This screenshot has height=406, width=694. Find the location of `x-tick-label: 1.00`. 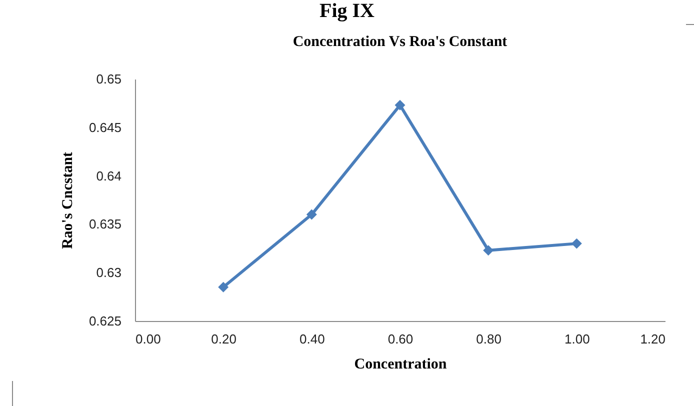

x-tick-label: 1.00 is located at coordinates (577, 339).